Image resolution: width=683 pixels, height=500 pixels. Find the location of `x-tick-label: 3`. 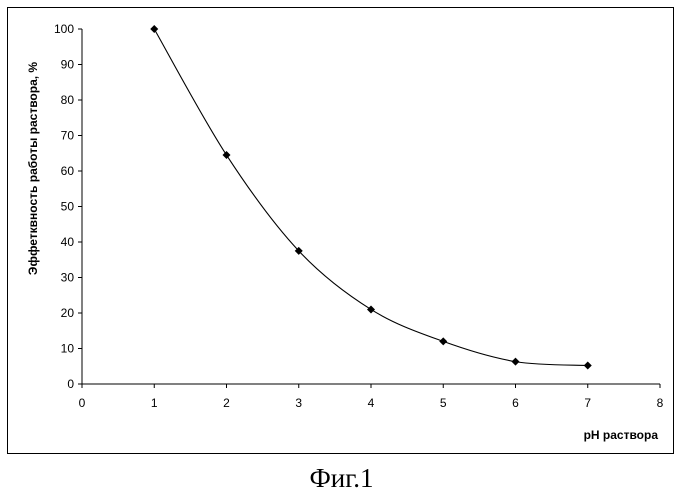

x-tick-label: 3 is located at coordinates (298, 403).